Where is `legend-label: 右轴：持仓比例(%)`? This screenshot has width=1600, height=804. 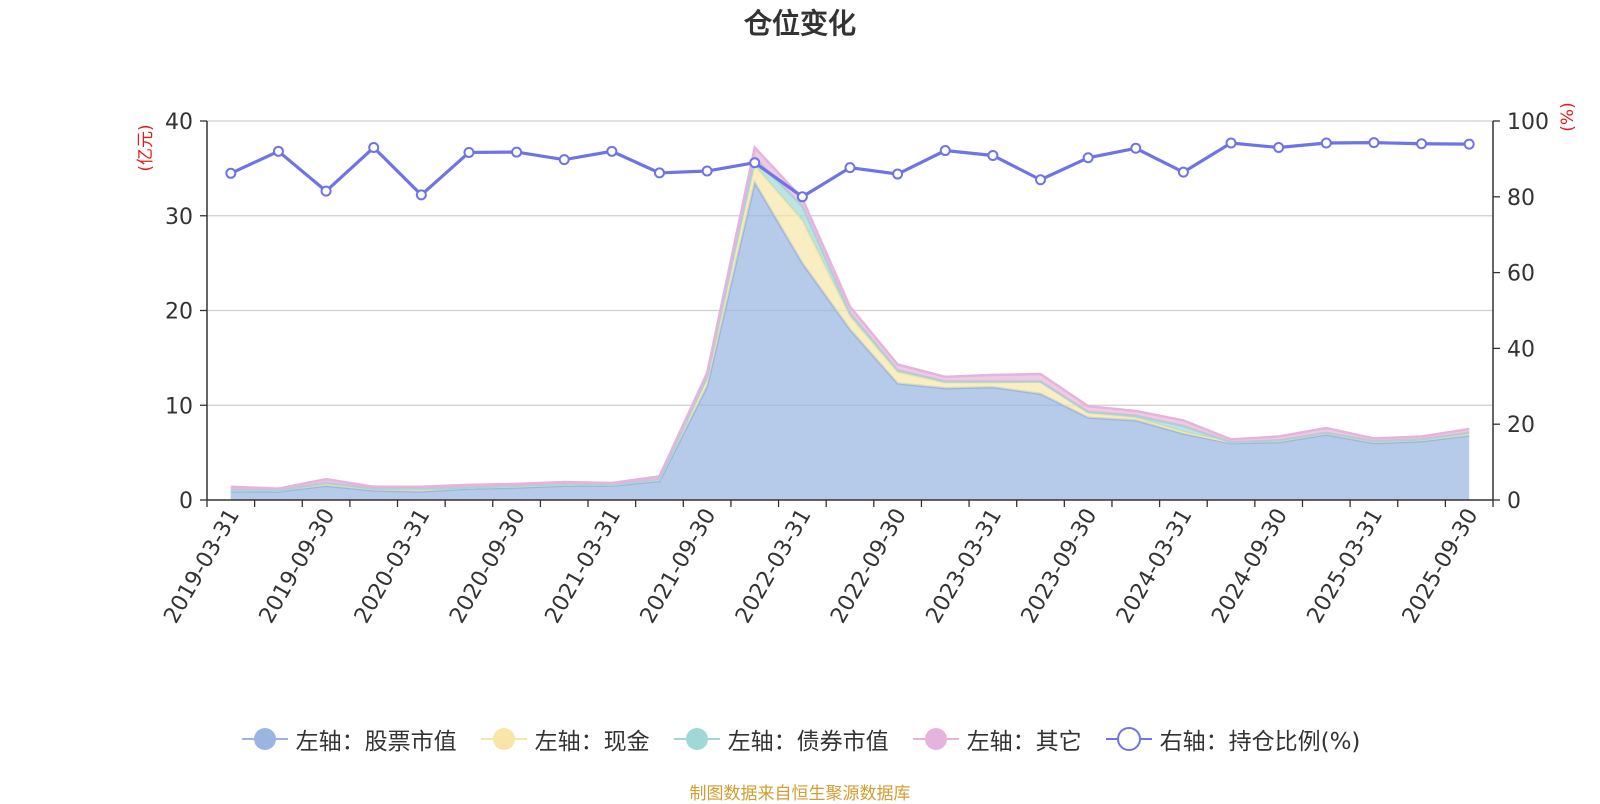 legend-label: 右轴：持仓比例(%) is located at coordinates (1260, 742).